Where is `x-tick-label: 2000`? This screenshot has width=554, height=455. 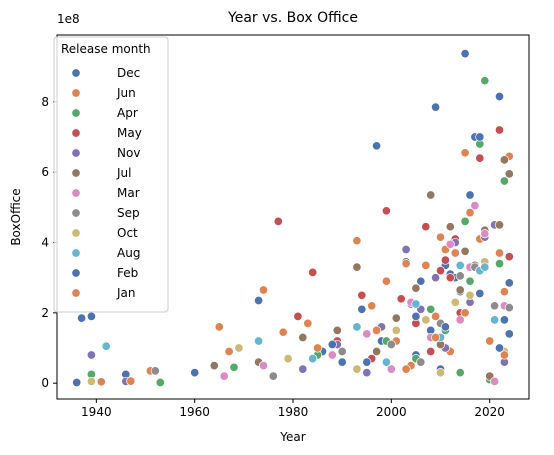 x-tick-label: 2000 is located at coordinates (391, 412).